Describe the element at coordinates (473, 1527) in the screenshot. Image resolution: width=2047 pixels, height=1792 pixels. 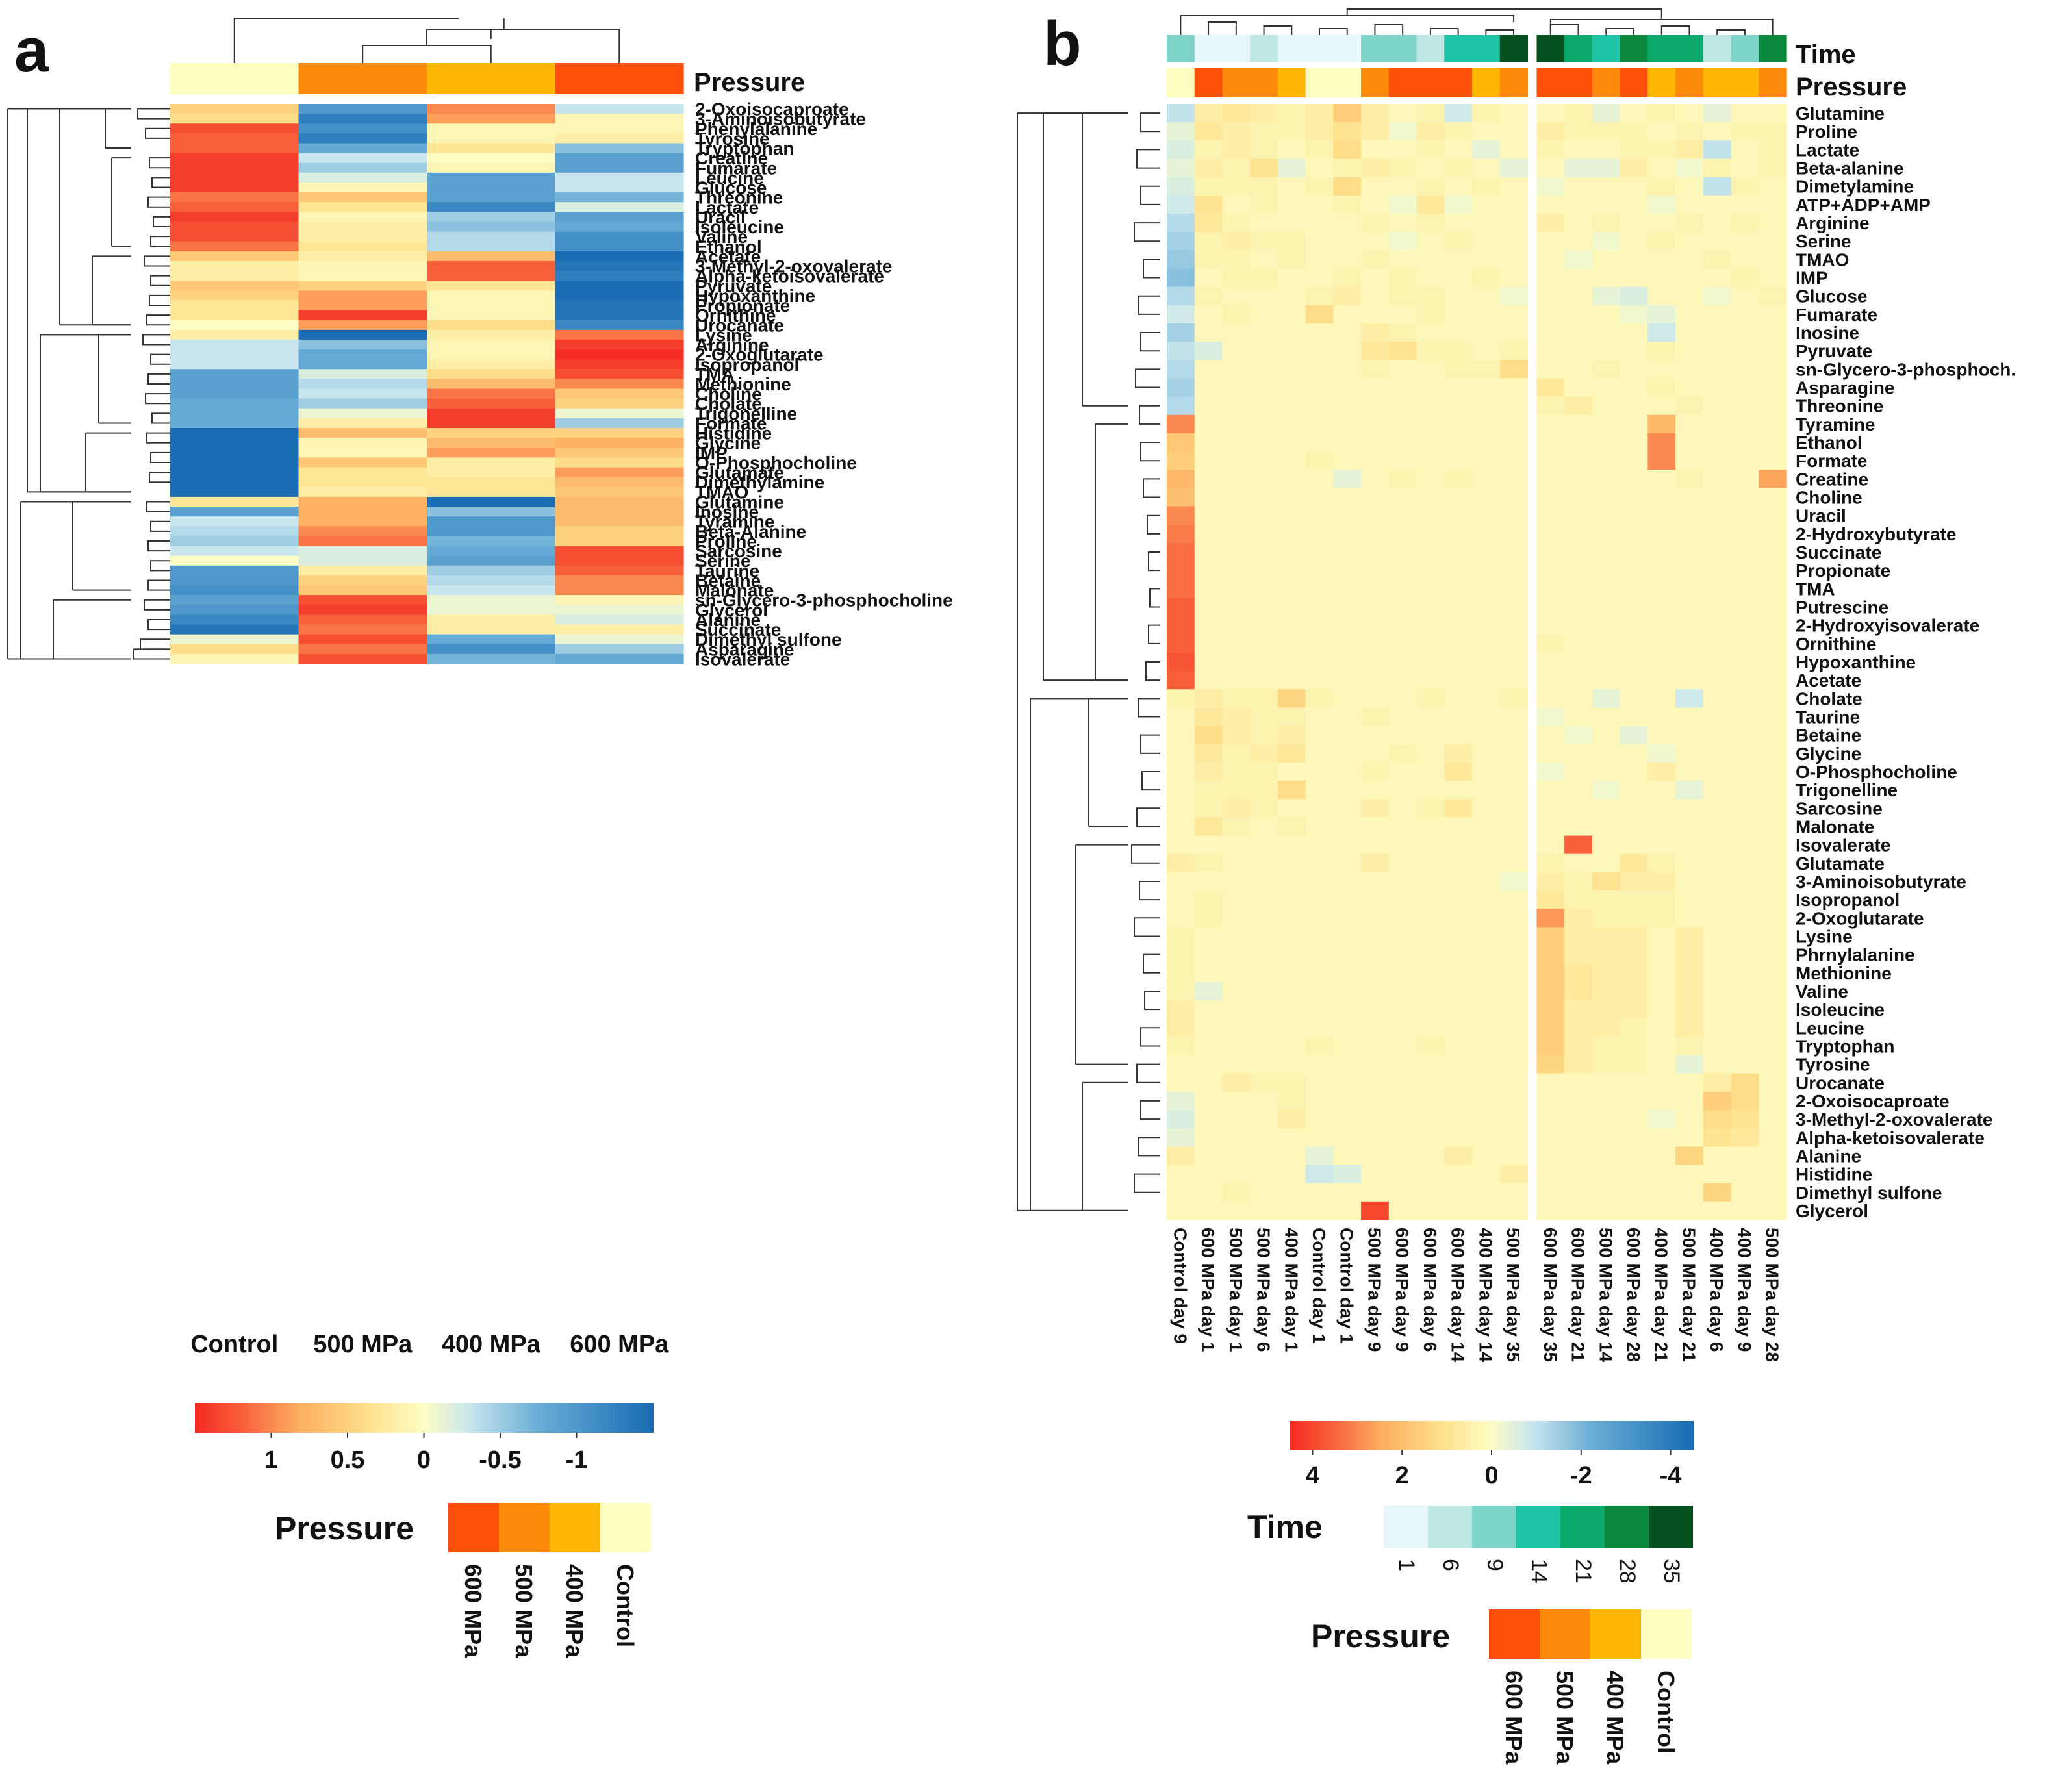
I see `pressure-legend-swatch` at that location.